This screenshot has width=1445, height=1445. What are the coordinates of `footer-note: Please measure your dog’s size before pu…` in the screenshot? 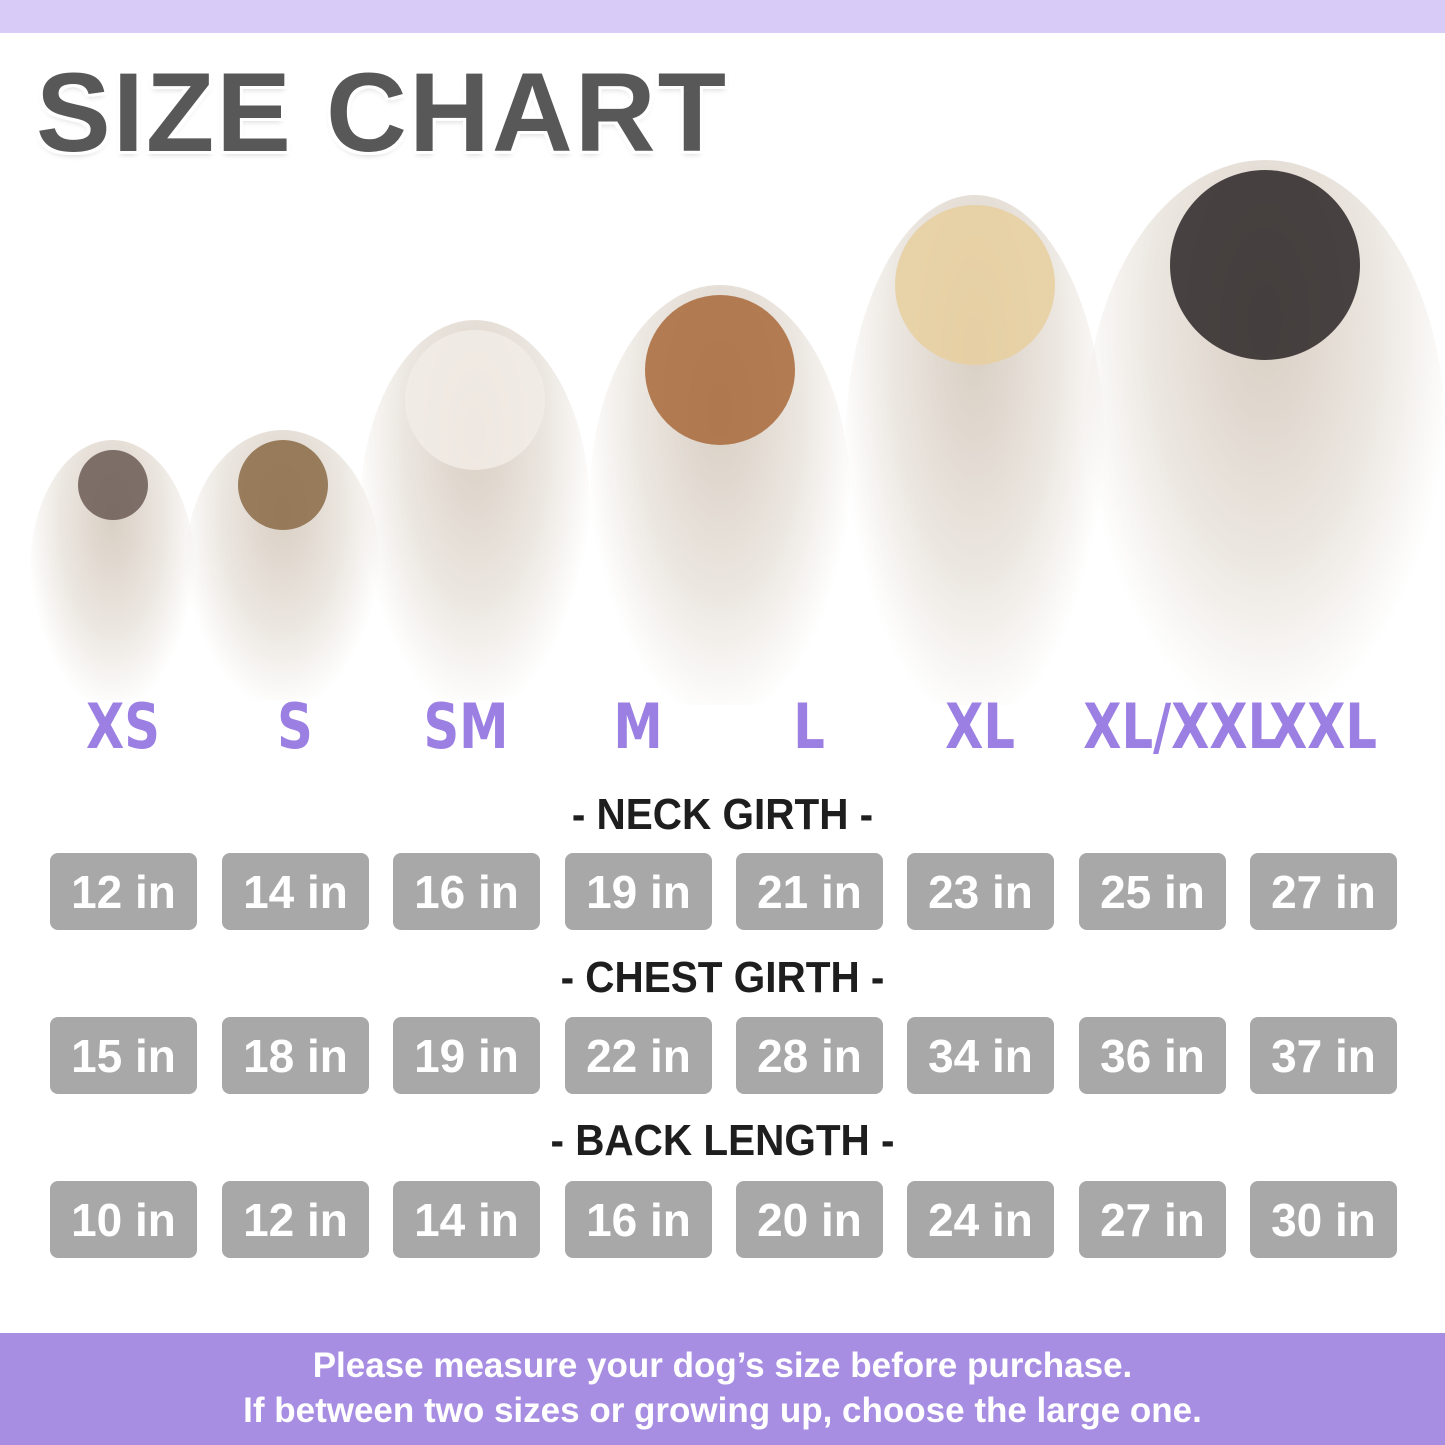 It's located at (722, 1389).